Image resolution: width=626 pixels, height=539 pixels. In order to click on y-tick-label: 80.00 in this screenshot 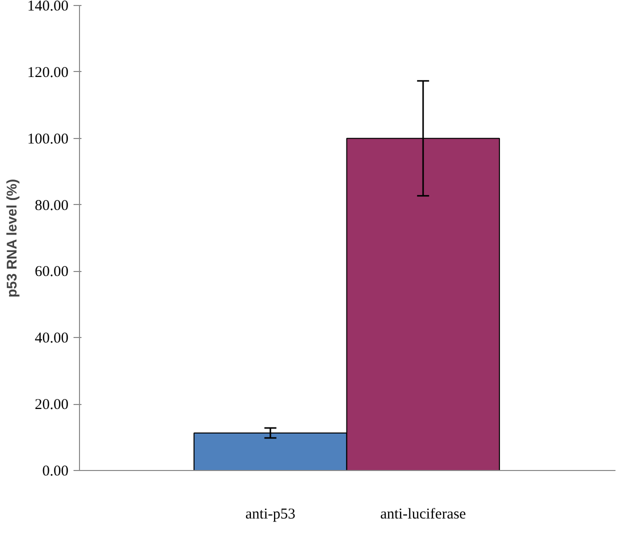, I will do `click(51, 206)`.